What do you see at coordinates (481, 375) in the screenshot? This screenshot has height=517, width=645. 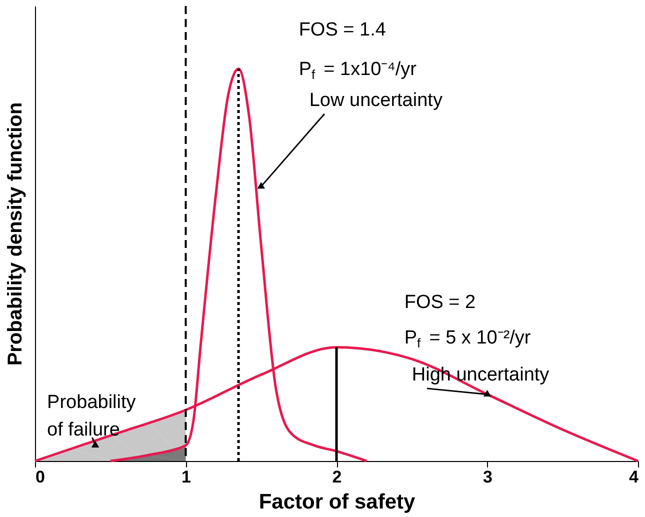 I see `annotation: High uncertainty` at bounding box center [481, 375].